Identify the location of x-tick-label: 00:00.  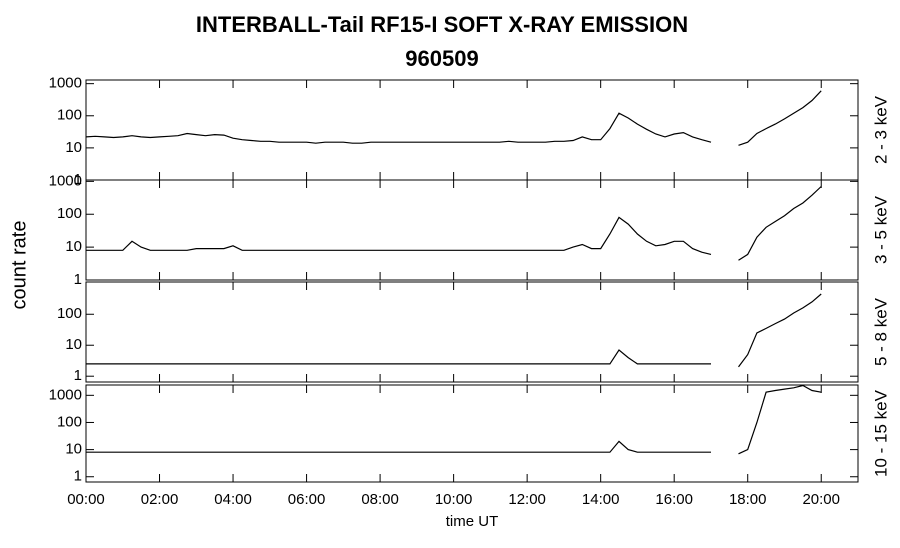
(86, 499).